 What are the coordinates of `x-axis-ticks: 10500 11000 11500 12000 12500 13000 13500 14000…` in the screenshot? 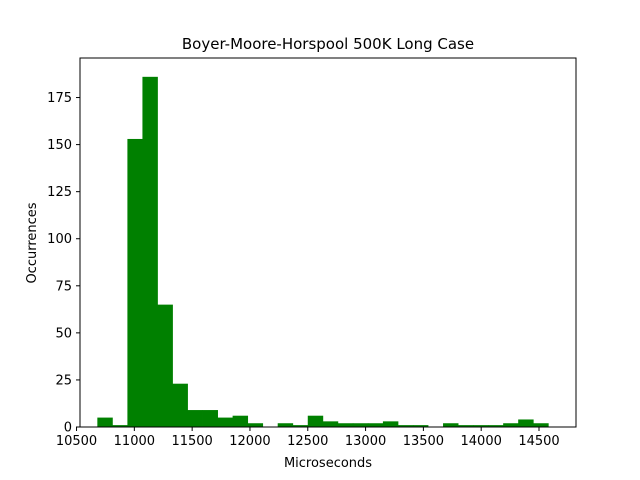 It's located at (308, 438).